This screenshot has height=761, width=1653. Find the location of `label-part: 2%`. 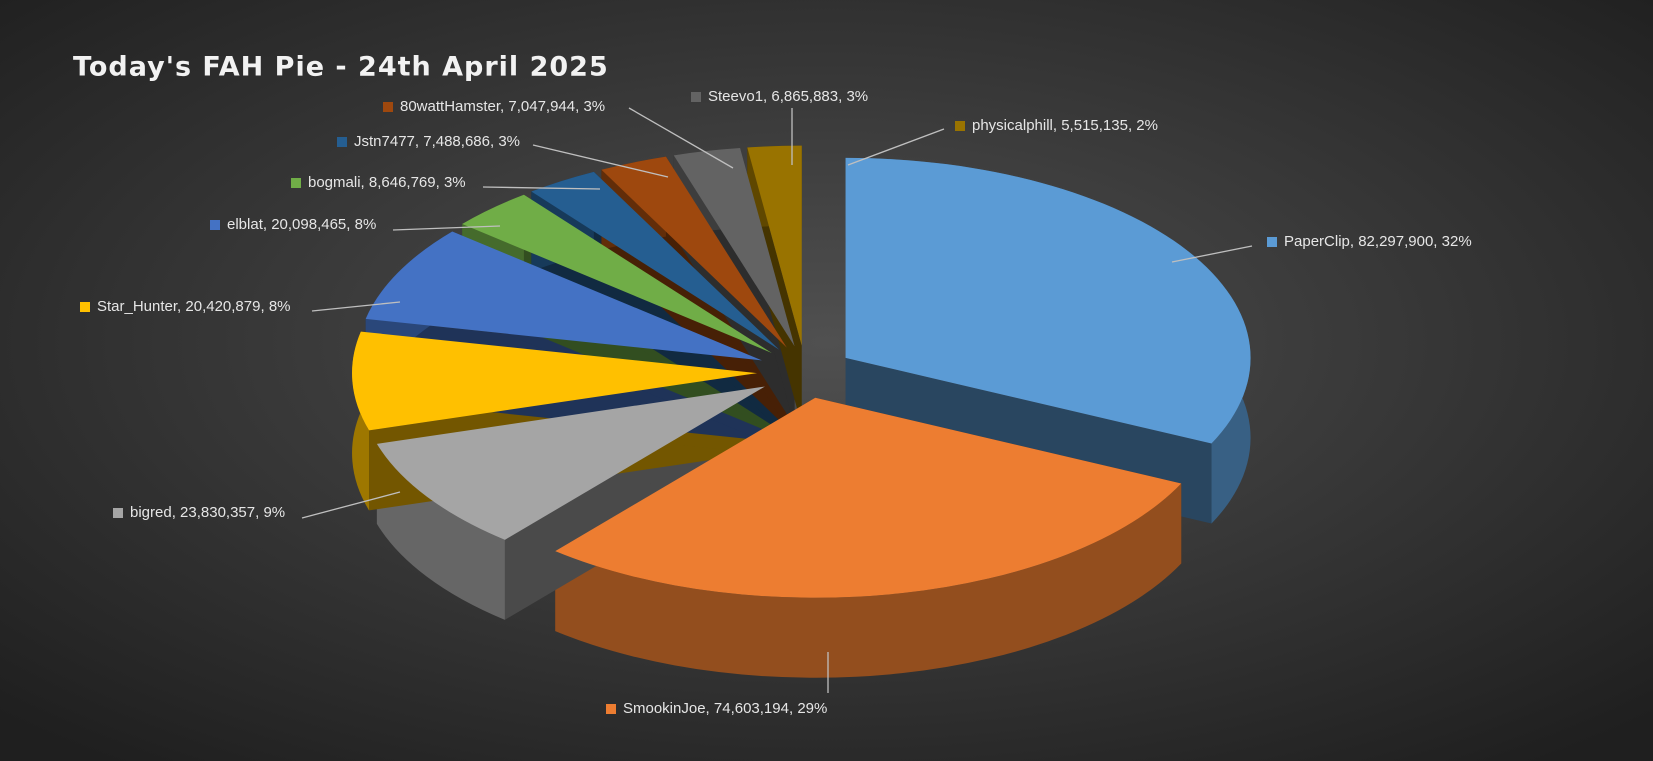

label-part: 2% is located at coordinates (1147, 125).